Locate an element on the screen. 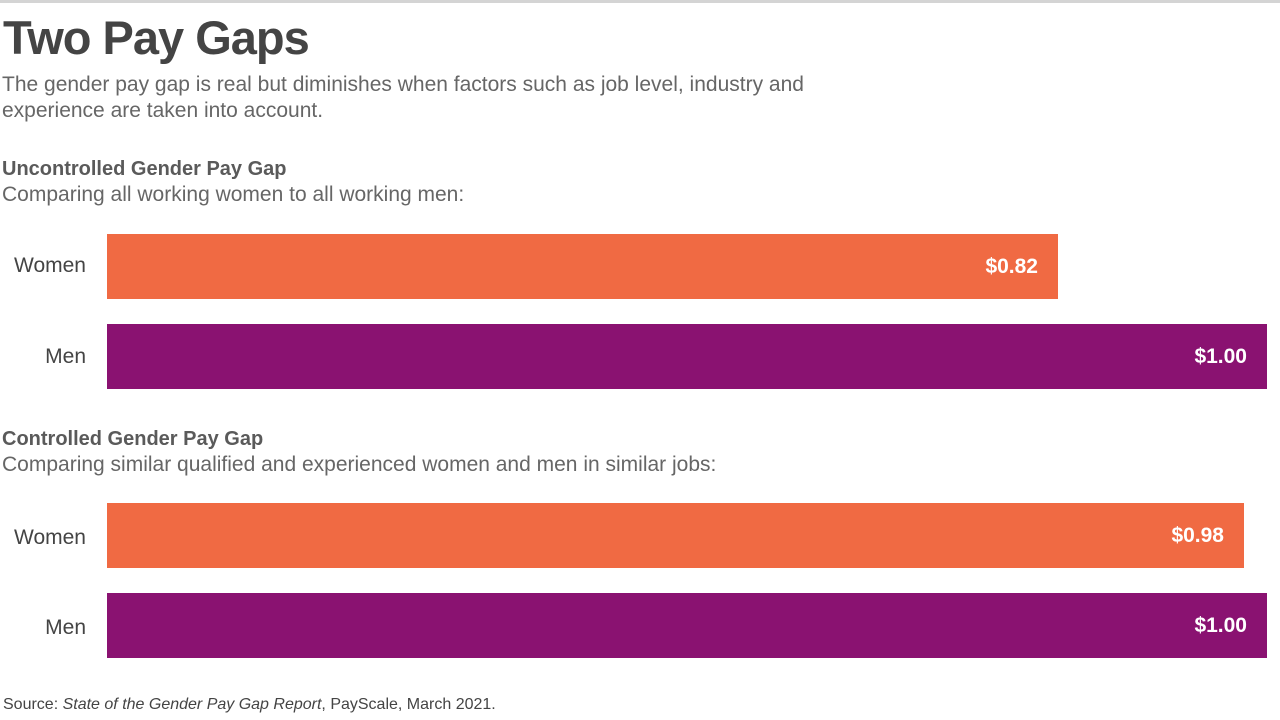 The height and width of the screenshot is (720, 1280). chart1-label-women: Women is located at coordinates (50, 265).